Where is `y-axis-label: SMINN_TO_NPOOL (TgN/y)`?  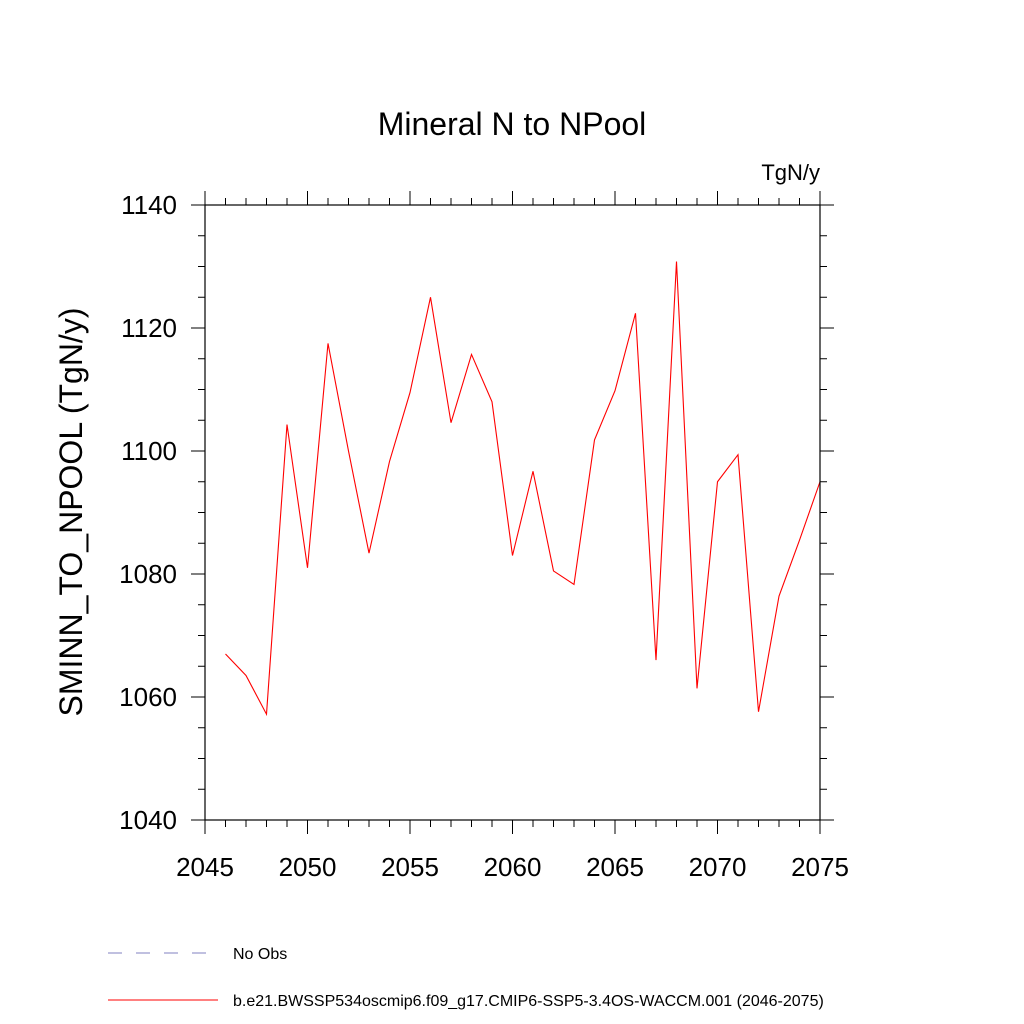 y-axis-label: SMINN_TO_NPOOL (TgN/y) is located at coordinates (71, 512).